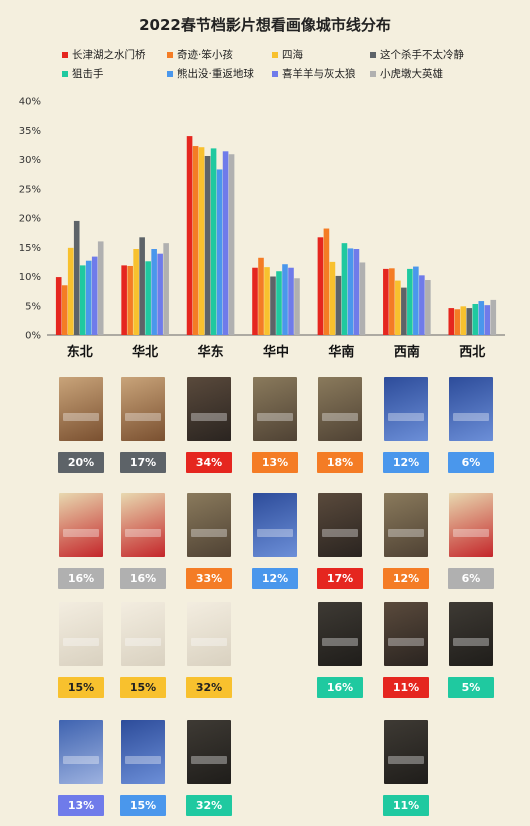 The image size is (530, 826). I want to click on legend-item: 狙击手, so click(83, 73).